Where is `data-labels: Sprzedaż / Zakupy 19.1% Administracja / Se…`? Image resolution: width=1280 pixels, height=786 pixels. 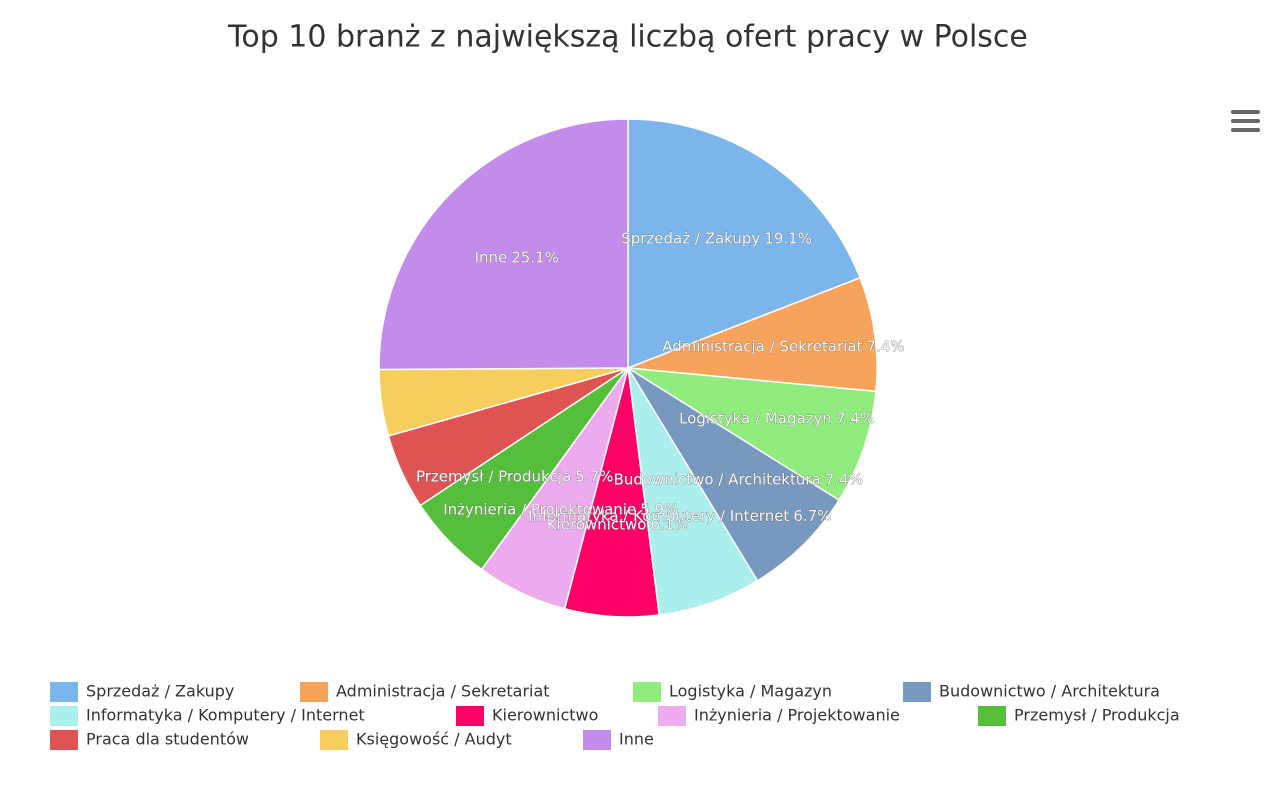
data-labels: Sprzedaż / Zakupy 19.1% Administracja / Se… is located at coordinates (660, 381).